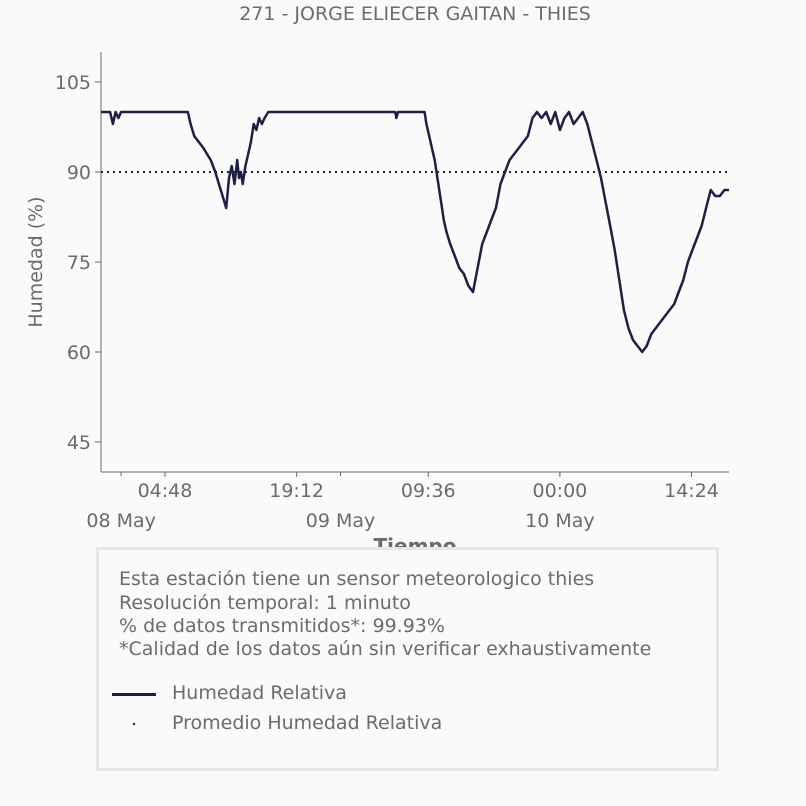 This screenshot has height=806, width=806. What do you see at coordinates (79, 173) in the screenshot?
I see `y-tick-label: 90` at bounding box center [79, 173].